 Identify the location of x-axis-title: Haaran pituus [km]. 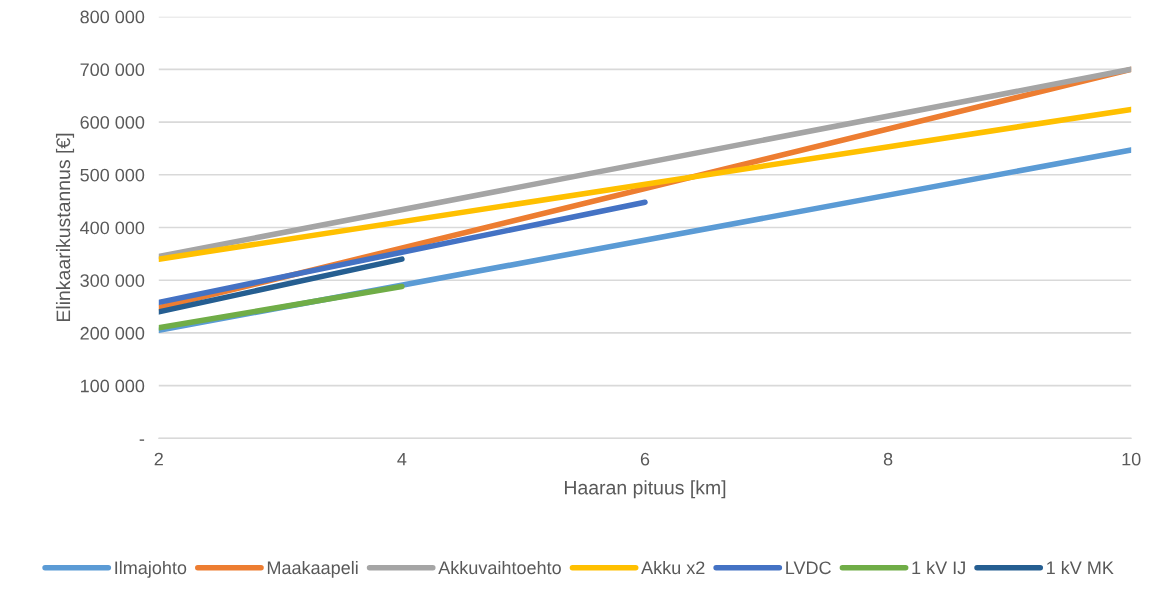
(645, 489).